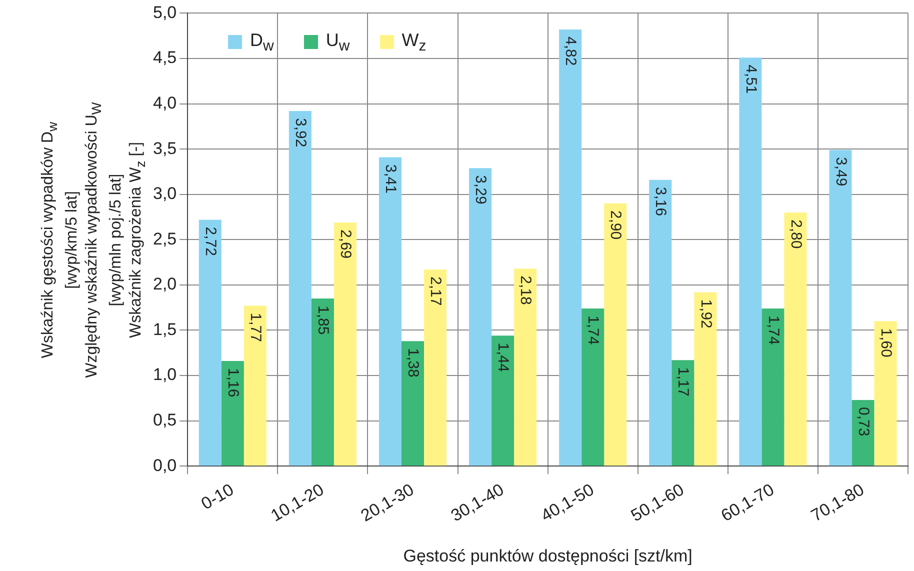 This screenshot has height=571, width=914. Describe the element at coordinates (615, 225) in the screenshot. I see `data-label: 2,90` at that location.